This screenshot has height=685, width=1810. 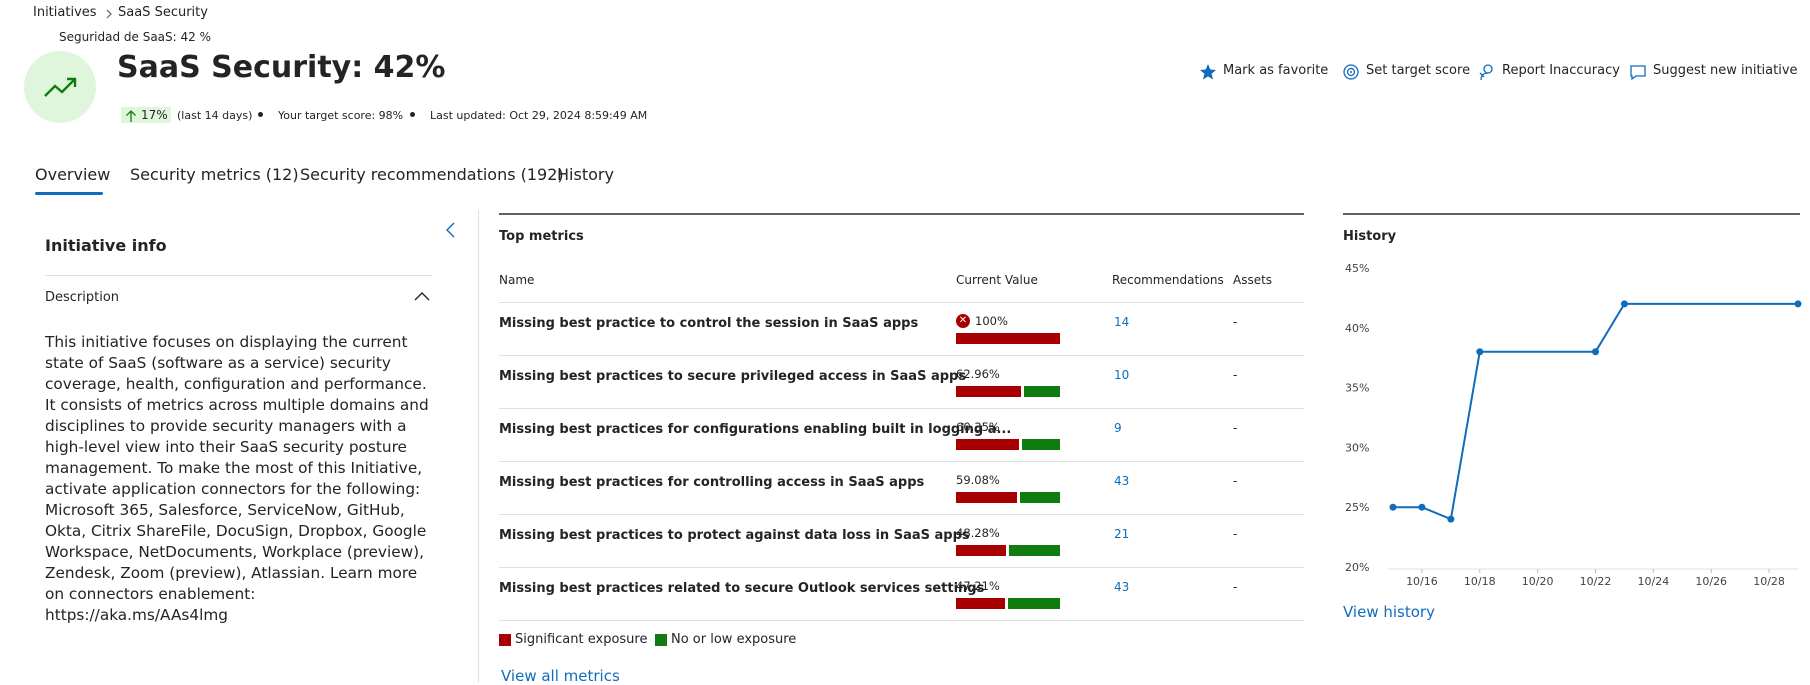 What do you see at coordinates (451, 230) in the screenshot?
I see `collapse-button` at bounding box center [451, 230].